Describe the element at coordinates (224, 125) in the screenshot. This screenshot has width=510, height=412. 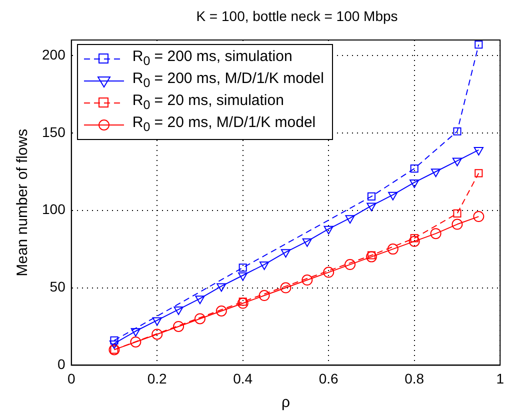
I see `legend-label: R$_{0}$ = 20 ms, M/D/1/K model` at that location.